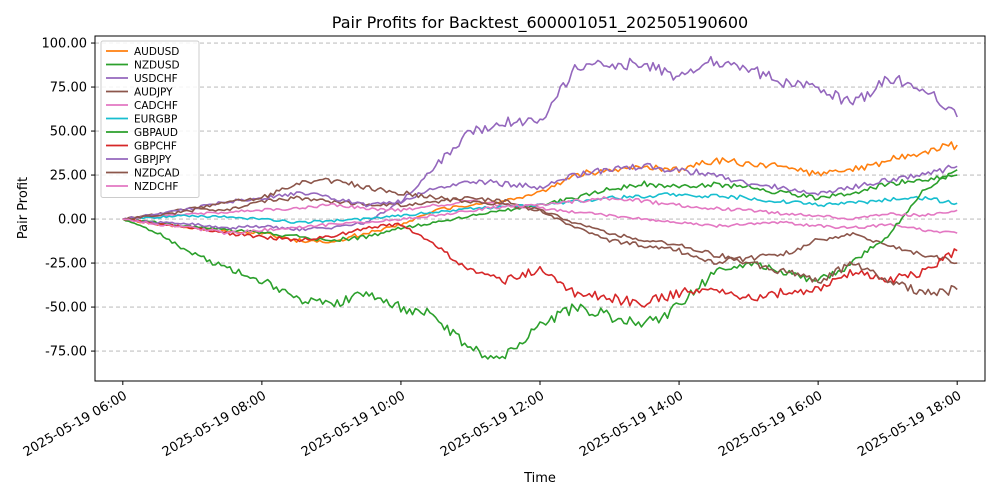  What do you see at coordinates (156, 106) in the screenshot?
I see `legend-label: CADCHF` at bounding box center [156, 106].